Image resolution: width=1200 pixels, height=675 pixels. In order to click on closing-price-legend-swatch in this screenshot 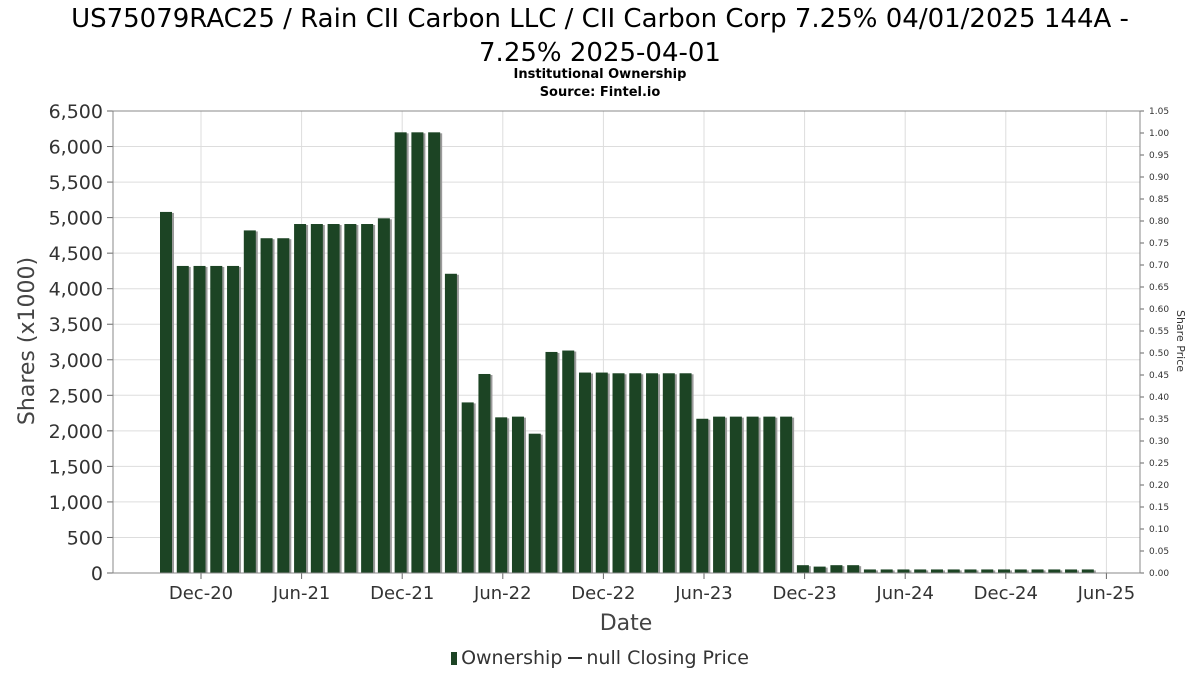, I will do `click(575, 658)`.